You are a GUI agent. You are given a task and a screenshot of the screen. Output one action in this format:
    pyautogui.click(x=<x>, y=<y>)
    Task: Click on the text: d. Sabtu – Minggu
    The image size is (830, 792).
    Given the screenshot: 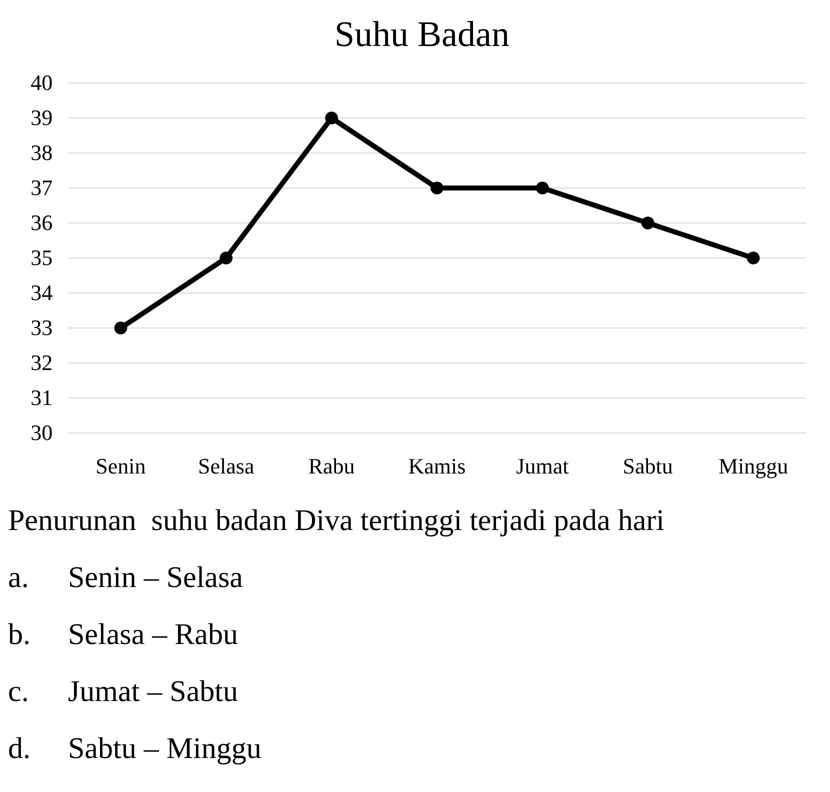 What is the action you would take?
    pyautogui.click(x=135, y=748)
    